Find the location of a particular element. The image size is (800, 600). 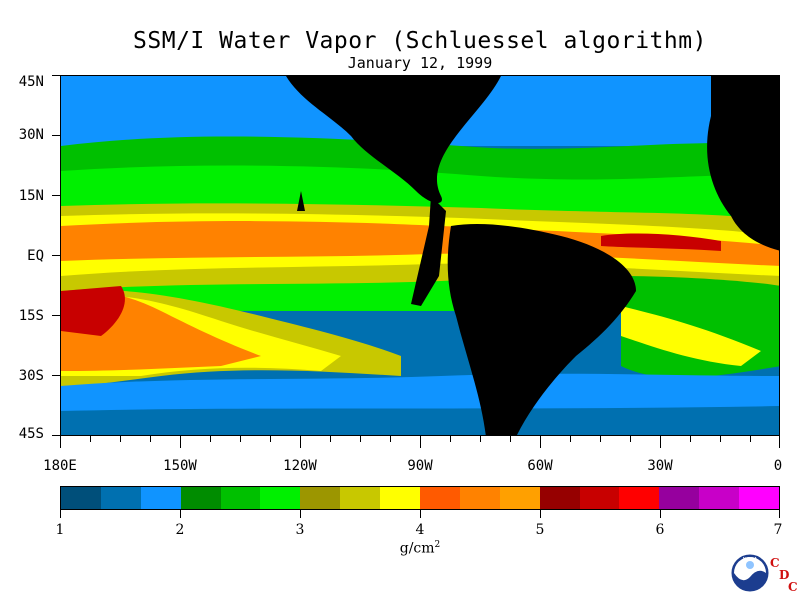

cdc-letter-c2: C is located at coordinates (793, 587).